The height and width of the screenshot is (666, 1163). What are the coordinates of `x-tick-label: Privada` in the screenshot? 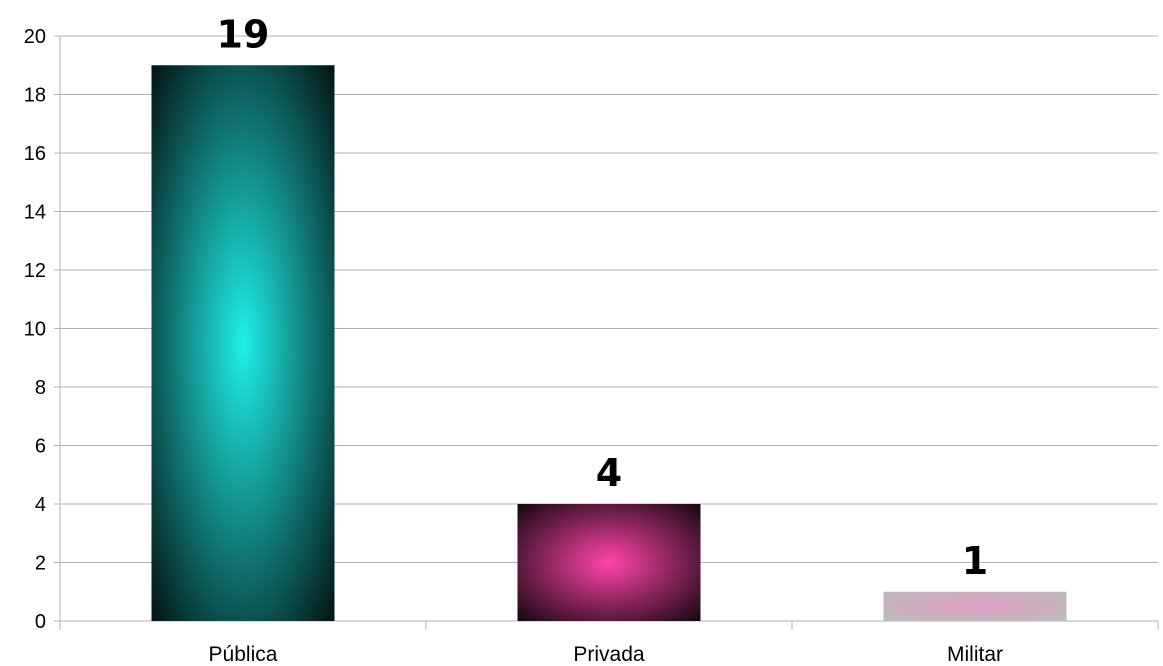 It's located at (609, 654).